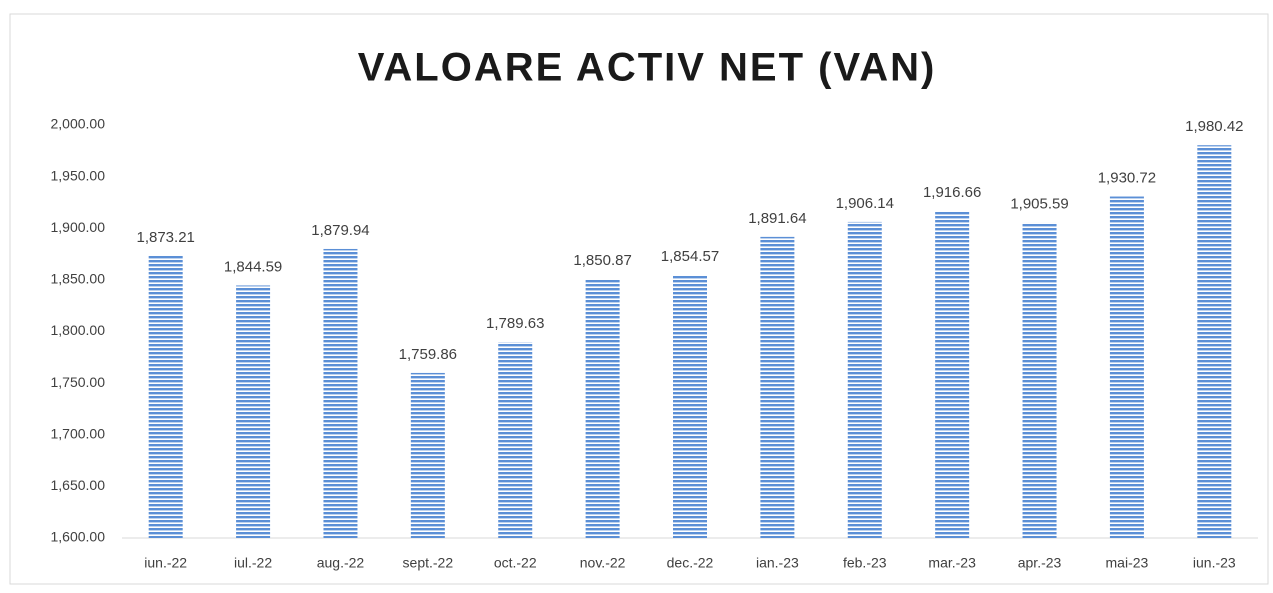  I want to click on x-tick-label: apr.-23, so click(1040, 563).